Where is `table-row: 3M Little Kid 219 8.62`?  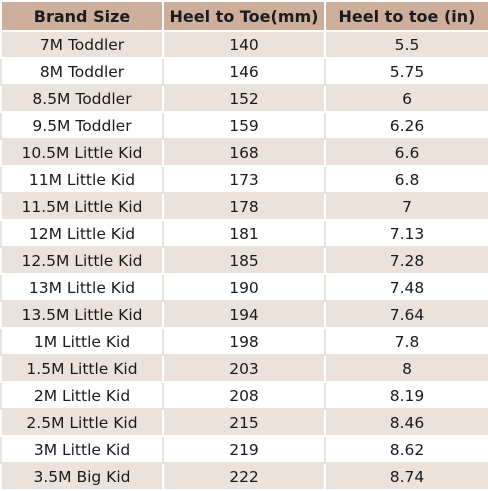 table-row: 3M Little Kid 219 8.62 is located at coordinates (244, 449).